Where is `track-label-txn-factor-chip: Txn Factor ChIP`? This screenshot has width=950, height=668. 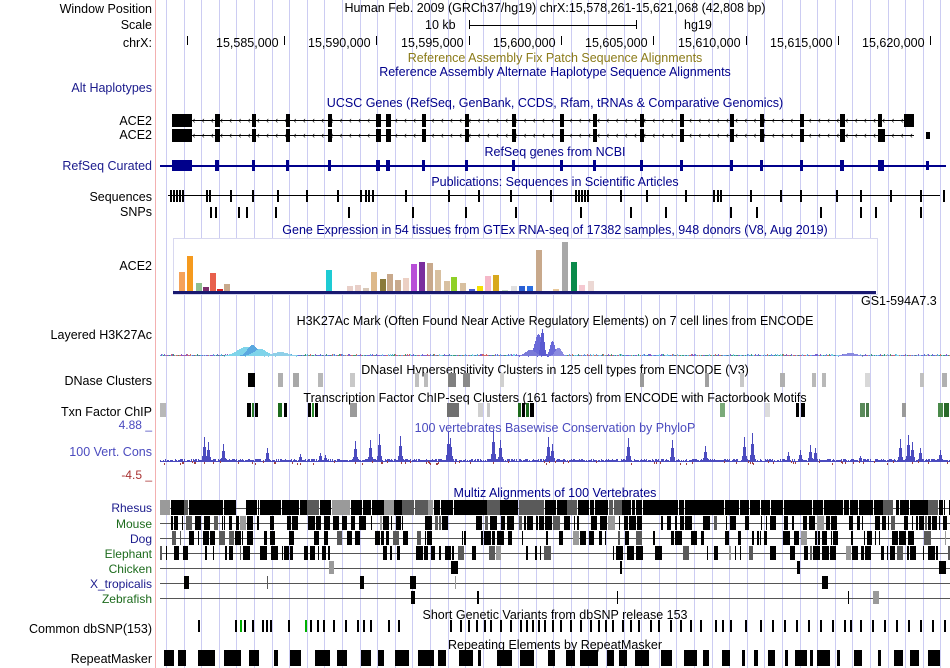 track-label-txn-factor-chip: Txn Factor ChIP is located at coordinates (106, 412).